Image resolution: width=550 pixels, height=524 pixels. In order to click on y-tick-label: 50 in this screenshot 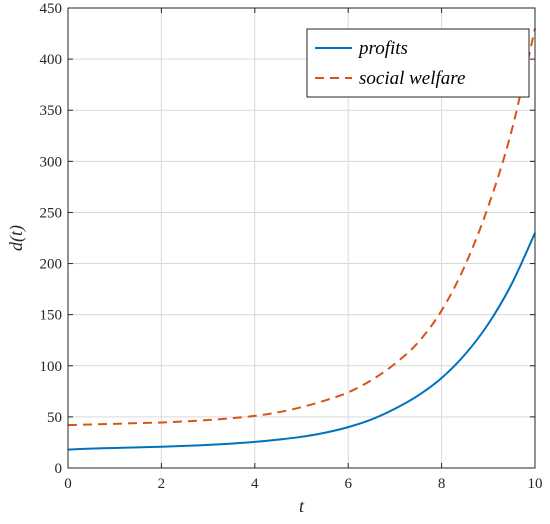, I will do `click(54, 418)`.